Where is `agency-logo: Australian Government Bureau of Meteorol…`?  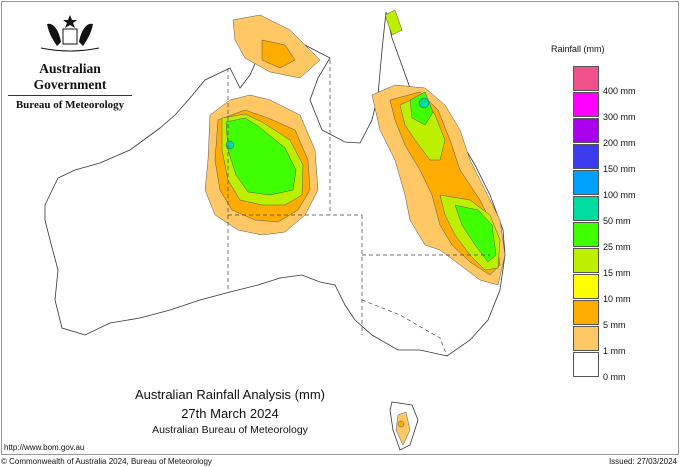
agency-logo: Australian Government Bureau of Meteorol… is located at coordinates (70, 61).